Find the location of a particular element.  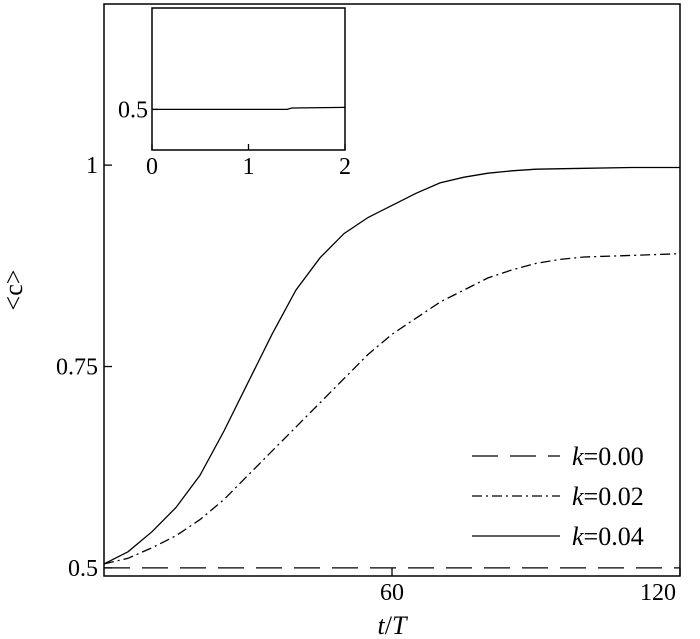

x-axis-label-var2: T is located at coordinates (400, 625).